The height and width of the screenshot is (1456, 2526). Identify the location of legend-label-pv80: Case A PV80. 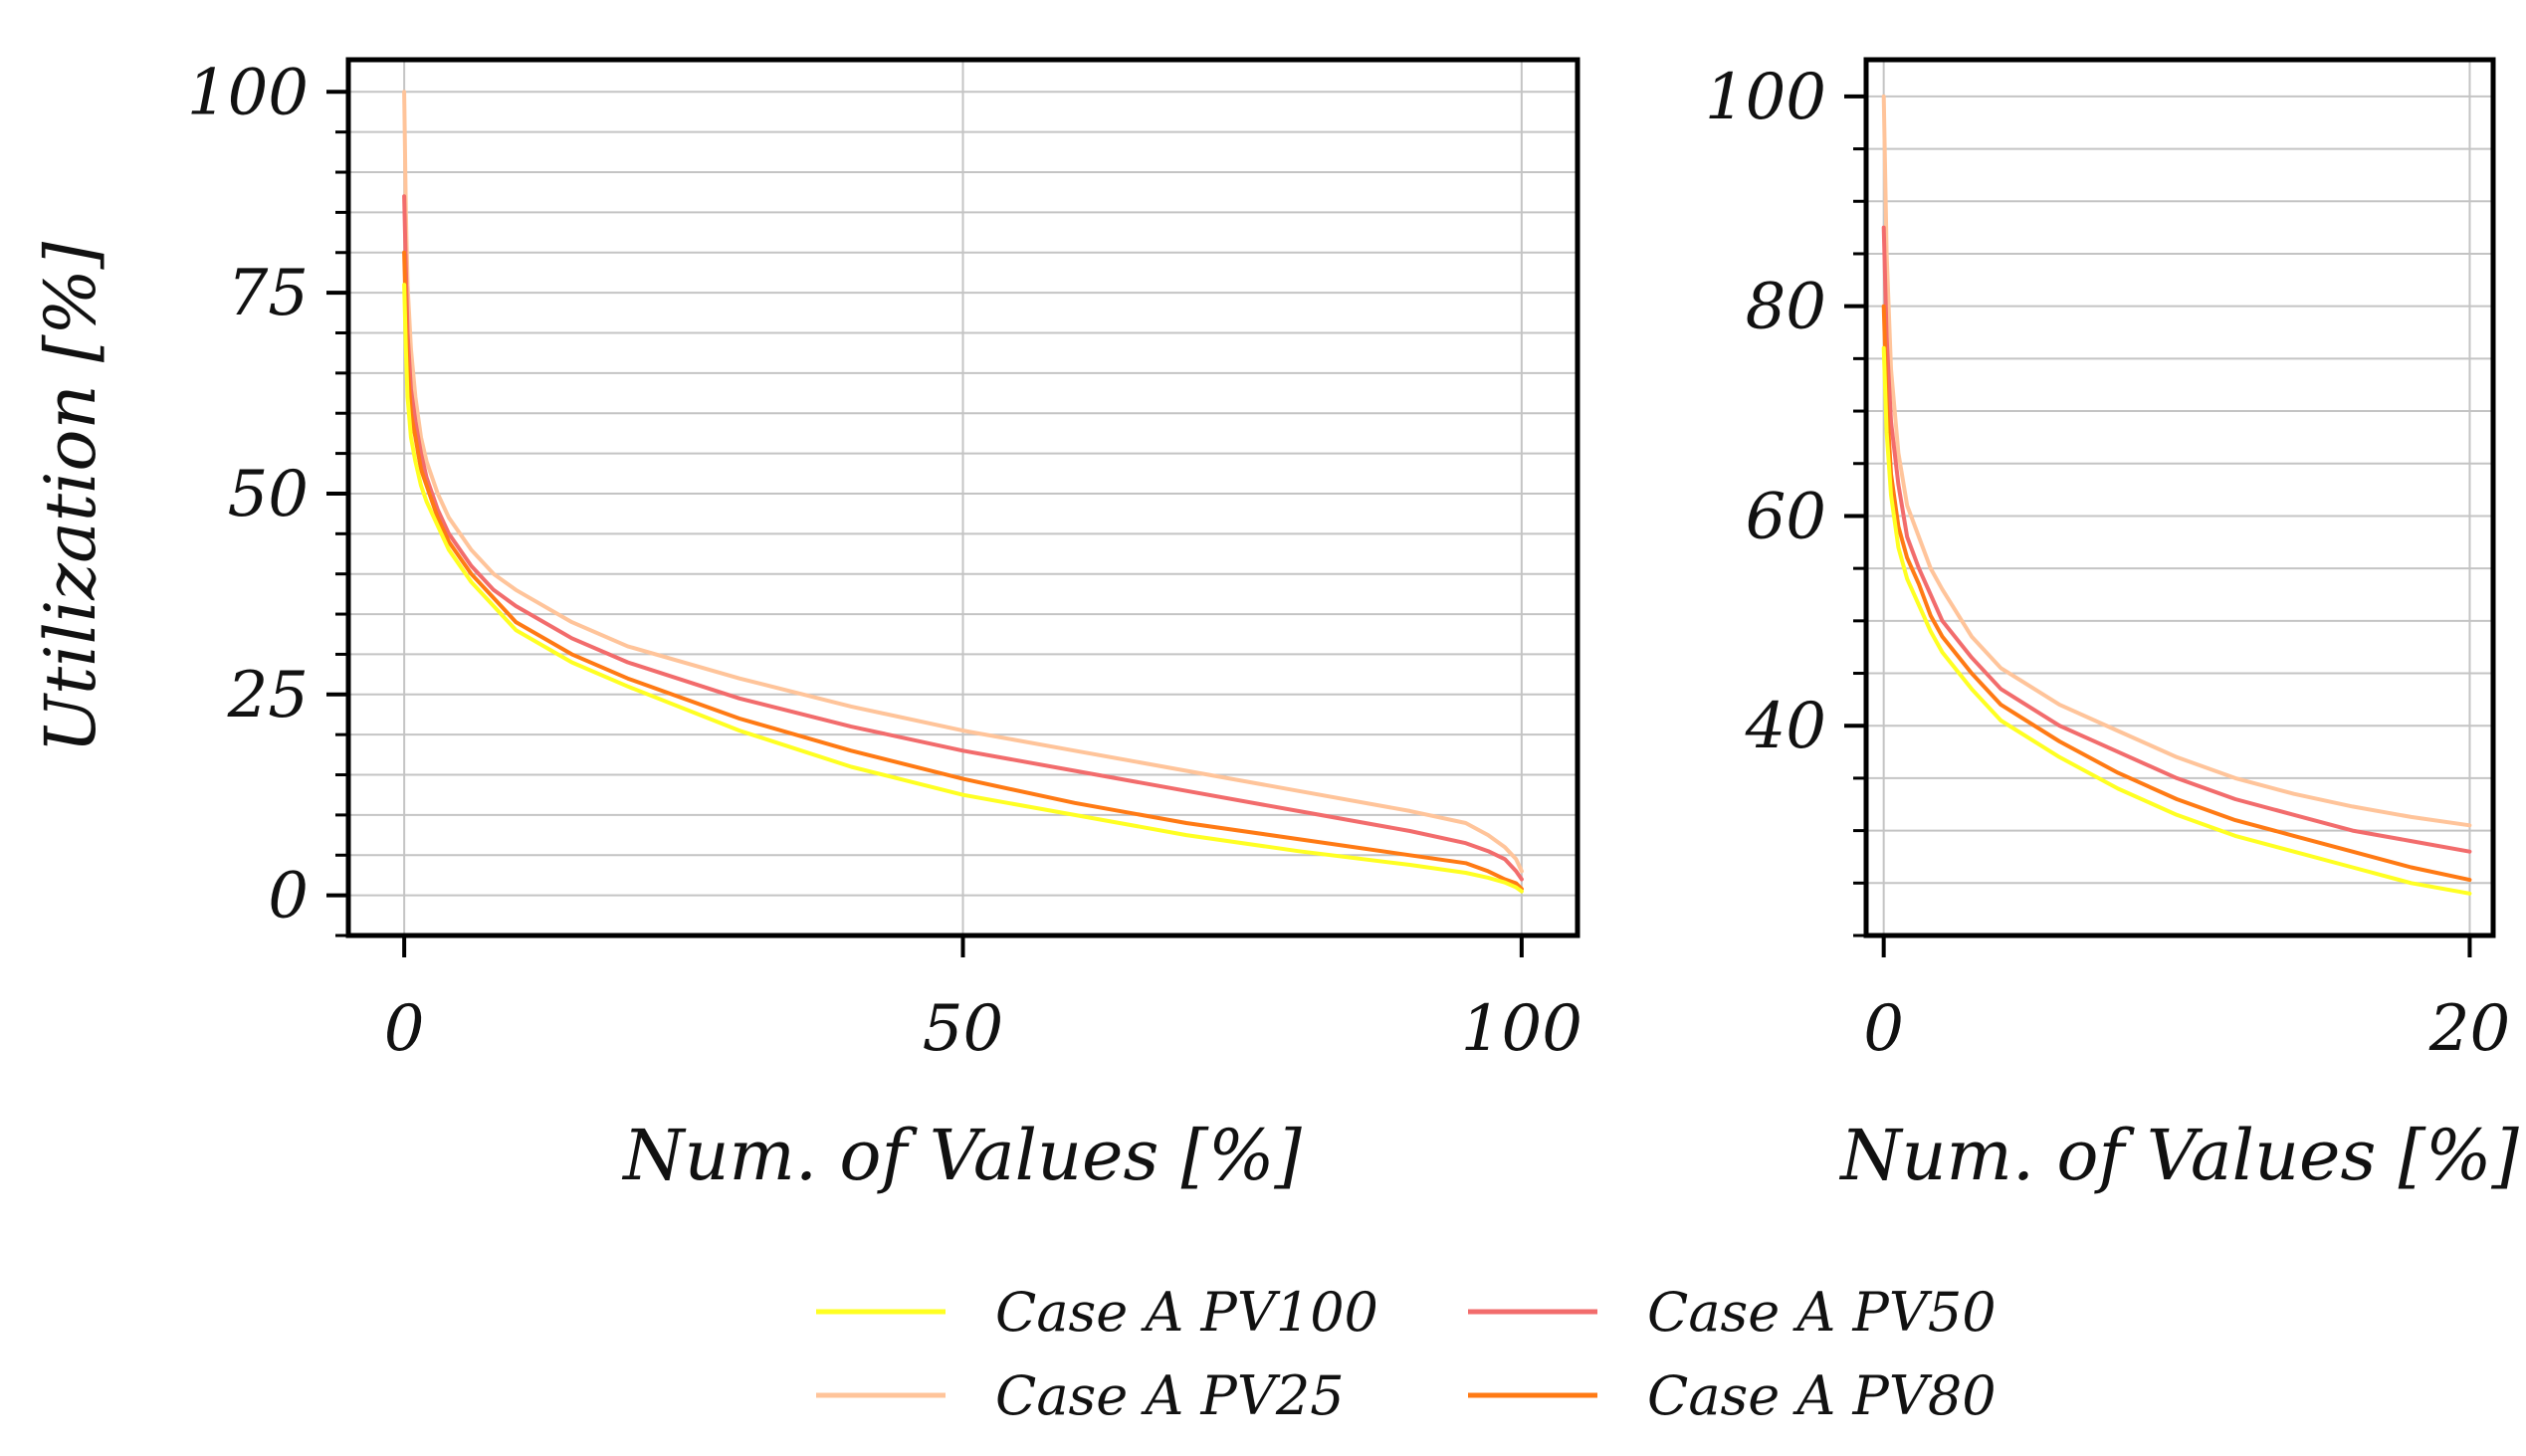
(1822, 1395).